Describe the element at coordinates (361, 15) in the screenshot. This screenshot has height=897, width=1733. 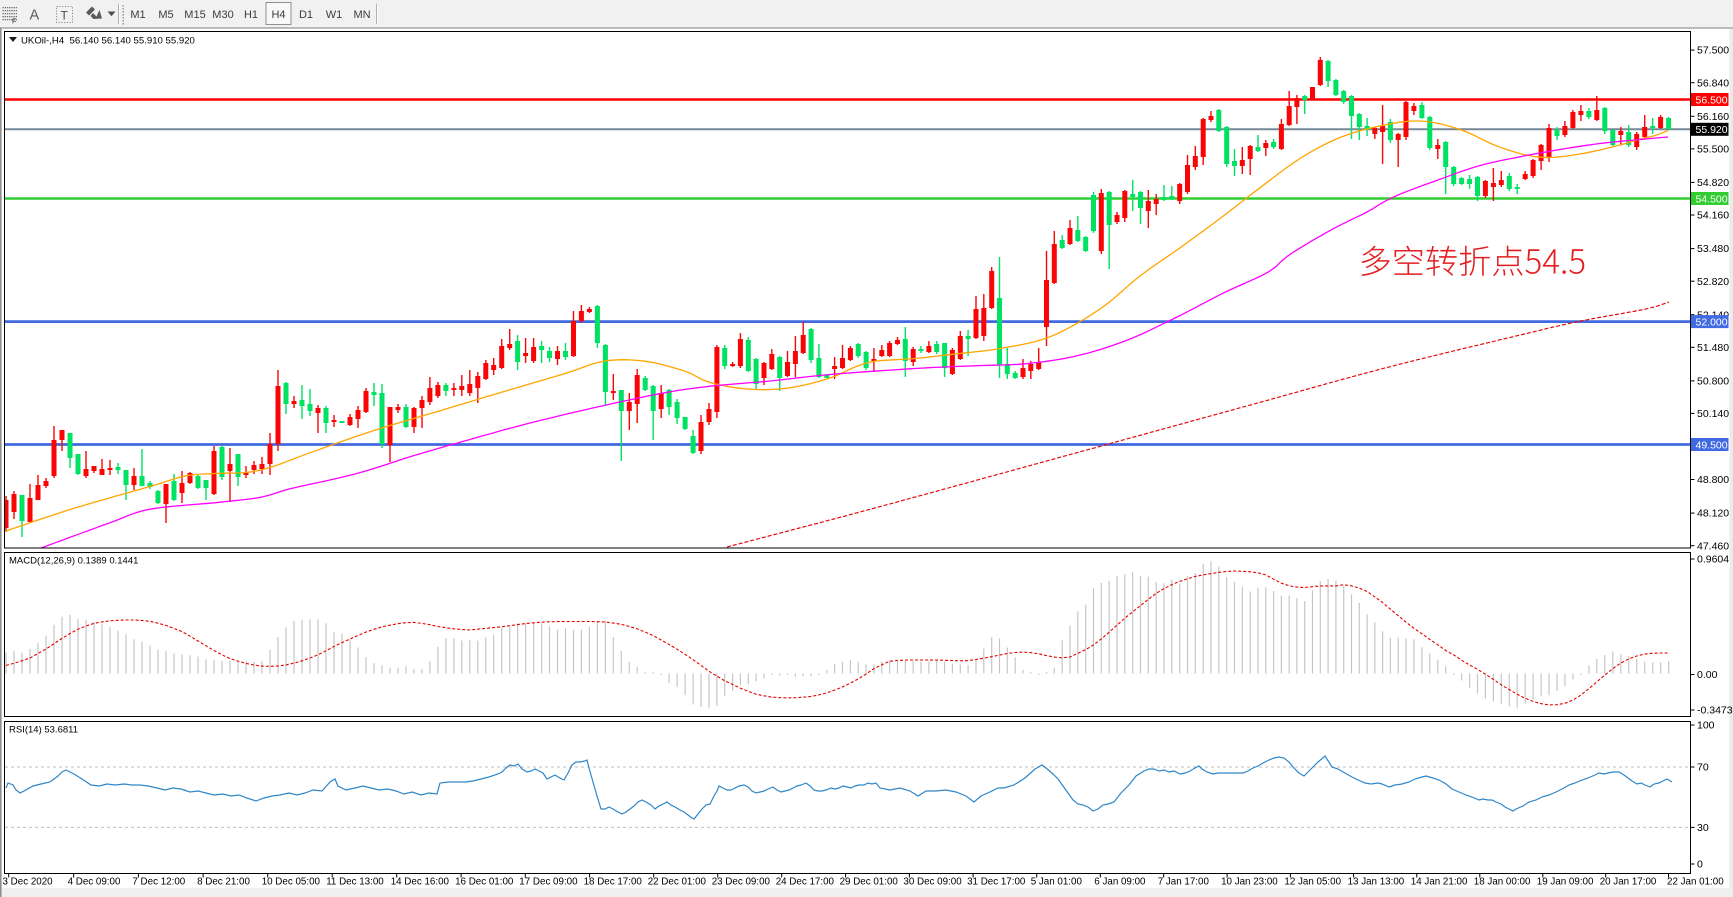
I see `svg-text: MN` at that location.